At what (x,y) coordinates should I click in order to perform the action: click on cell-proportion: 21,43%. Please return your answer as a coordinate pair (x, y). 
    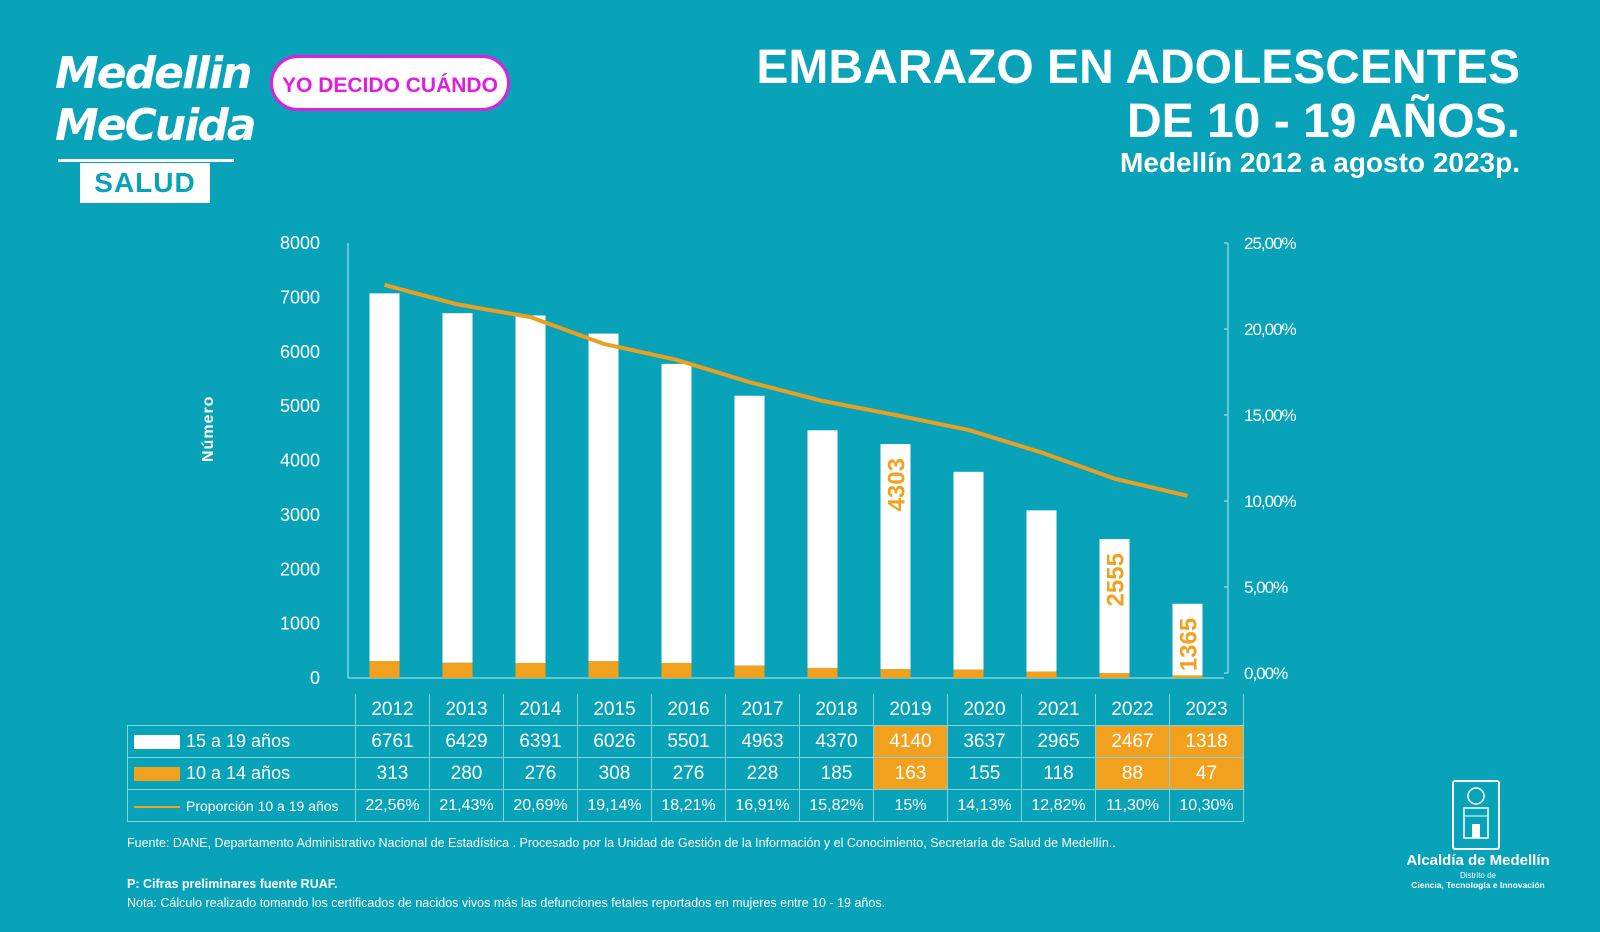
    Looking at the image, I should click on (466, 805).